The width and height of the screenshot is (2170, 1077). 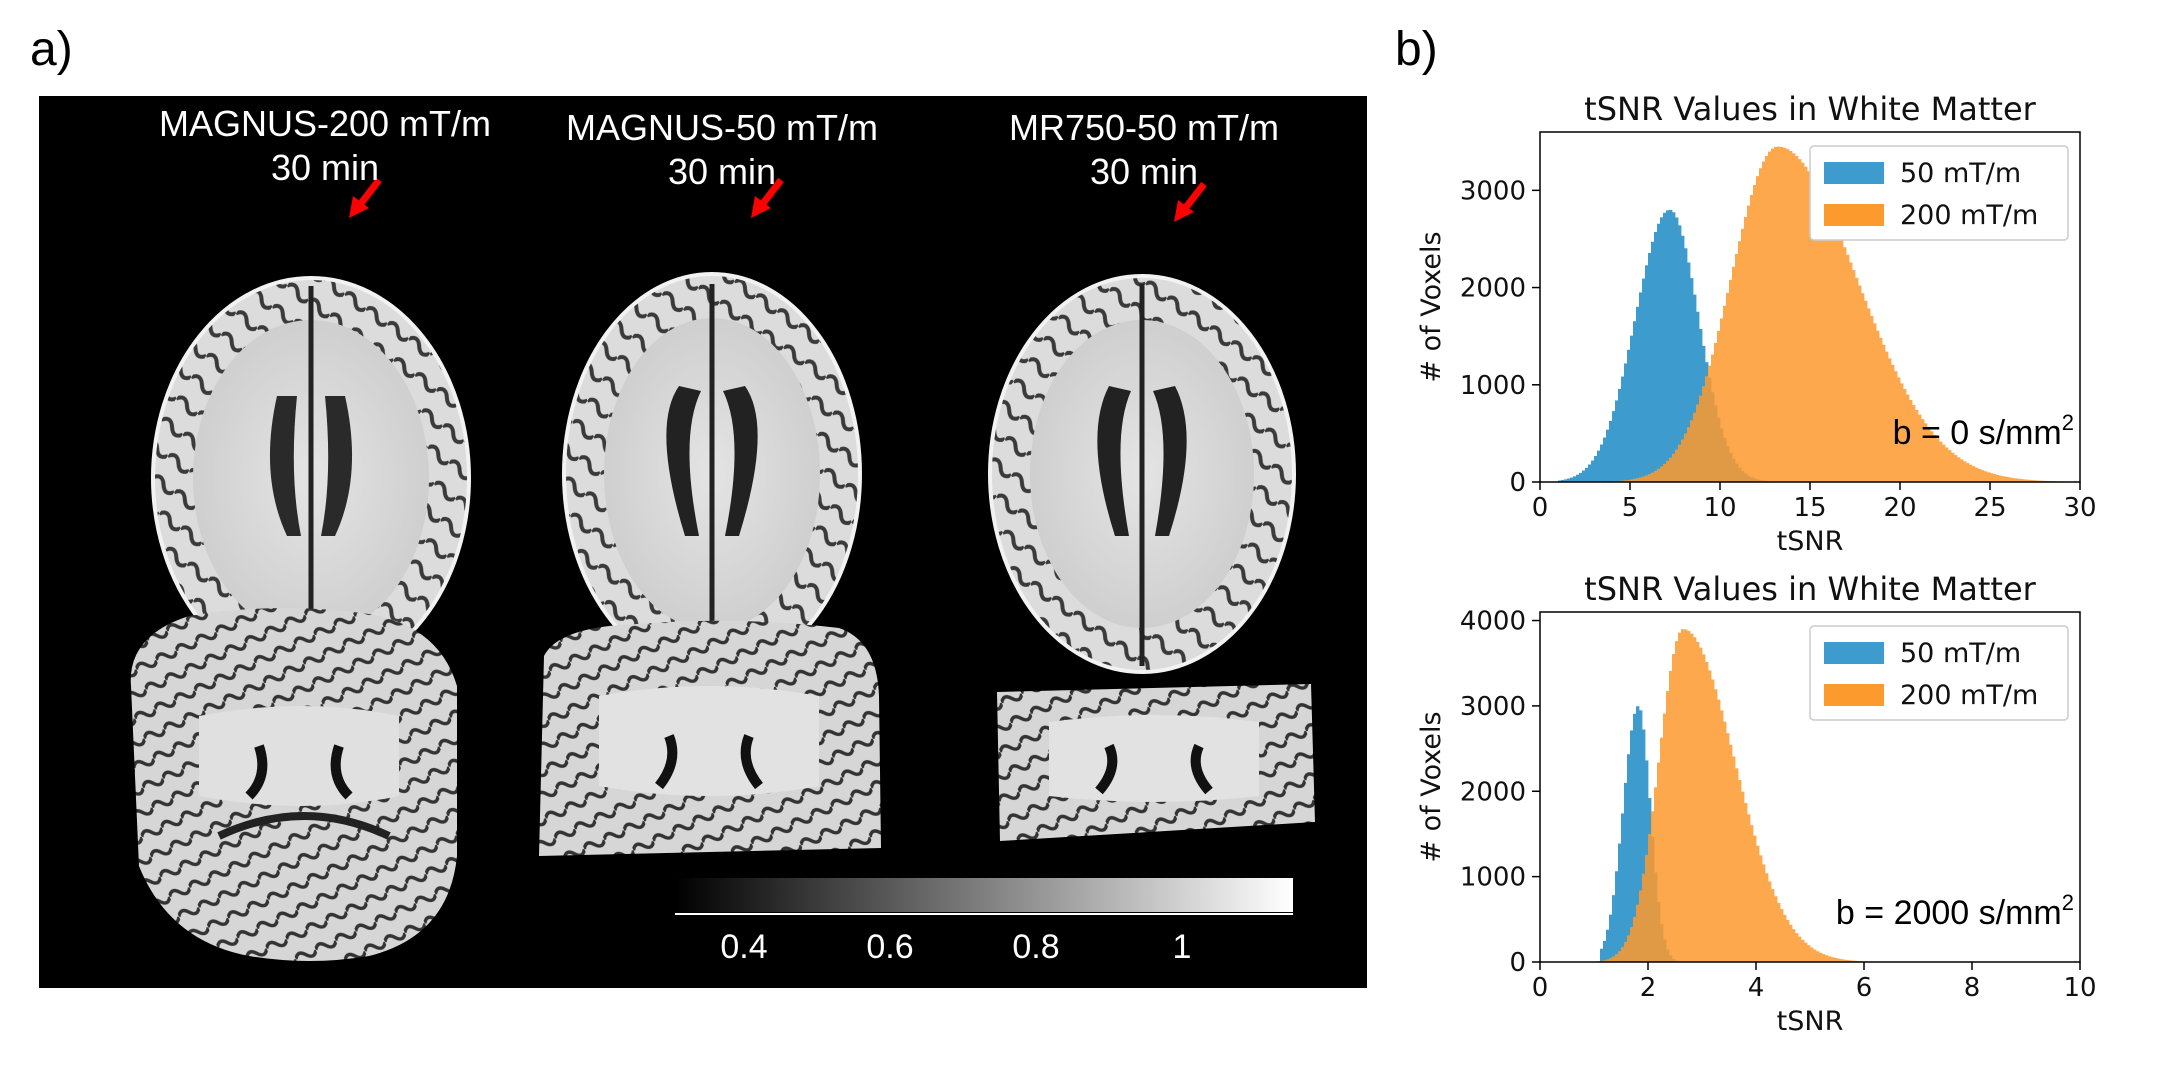 What do you see at coordinates (51, 49) in the screenshot?
I see `panel-label-a: a)` at bounding box center [51, 49].